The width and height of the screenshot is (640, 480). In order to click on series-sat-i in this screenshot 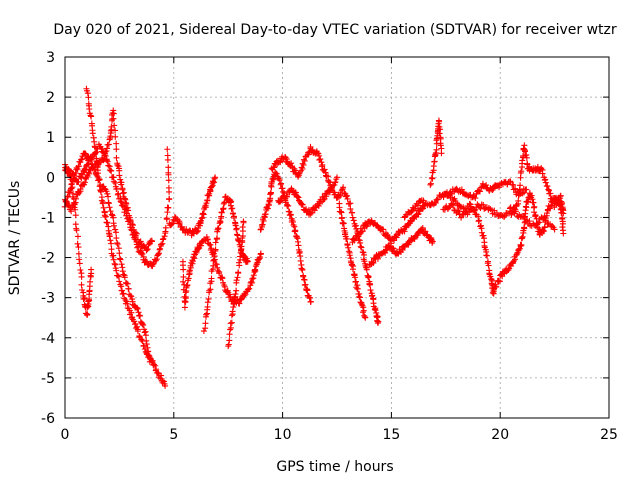, I will do `click(236, 284)`.